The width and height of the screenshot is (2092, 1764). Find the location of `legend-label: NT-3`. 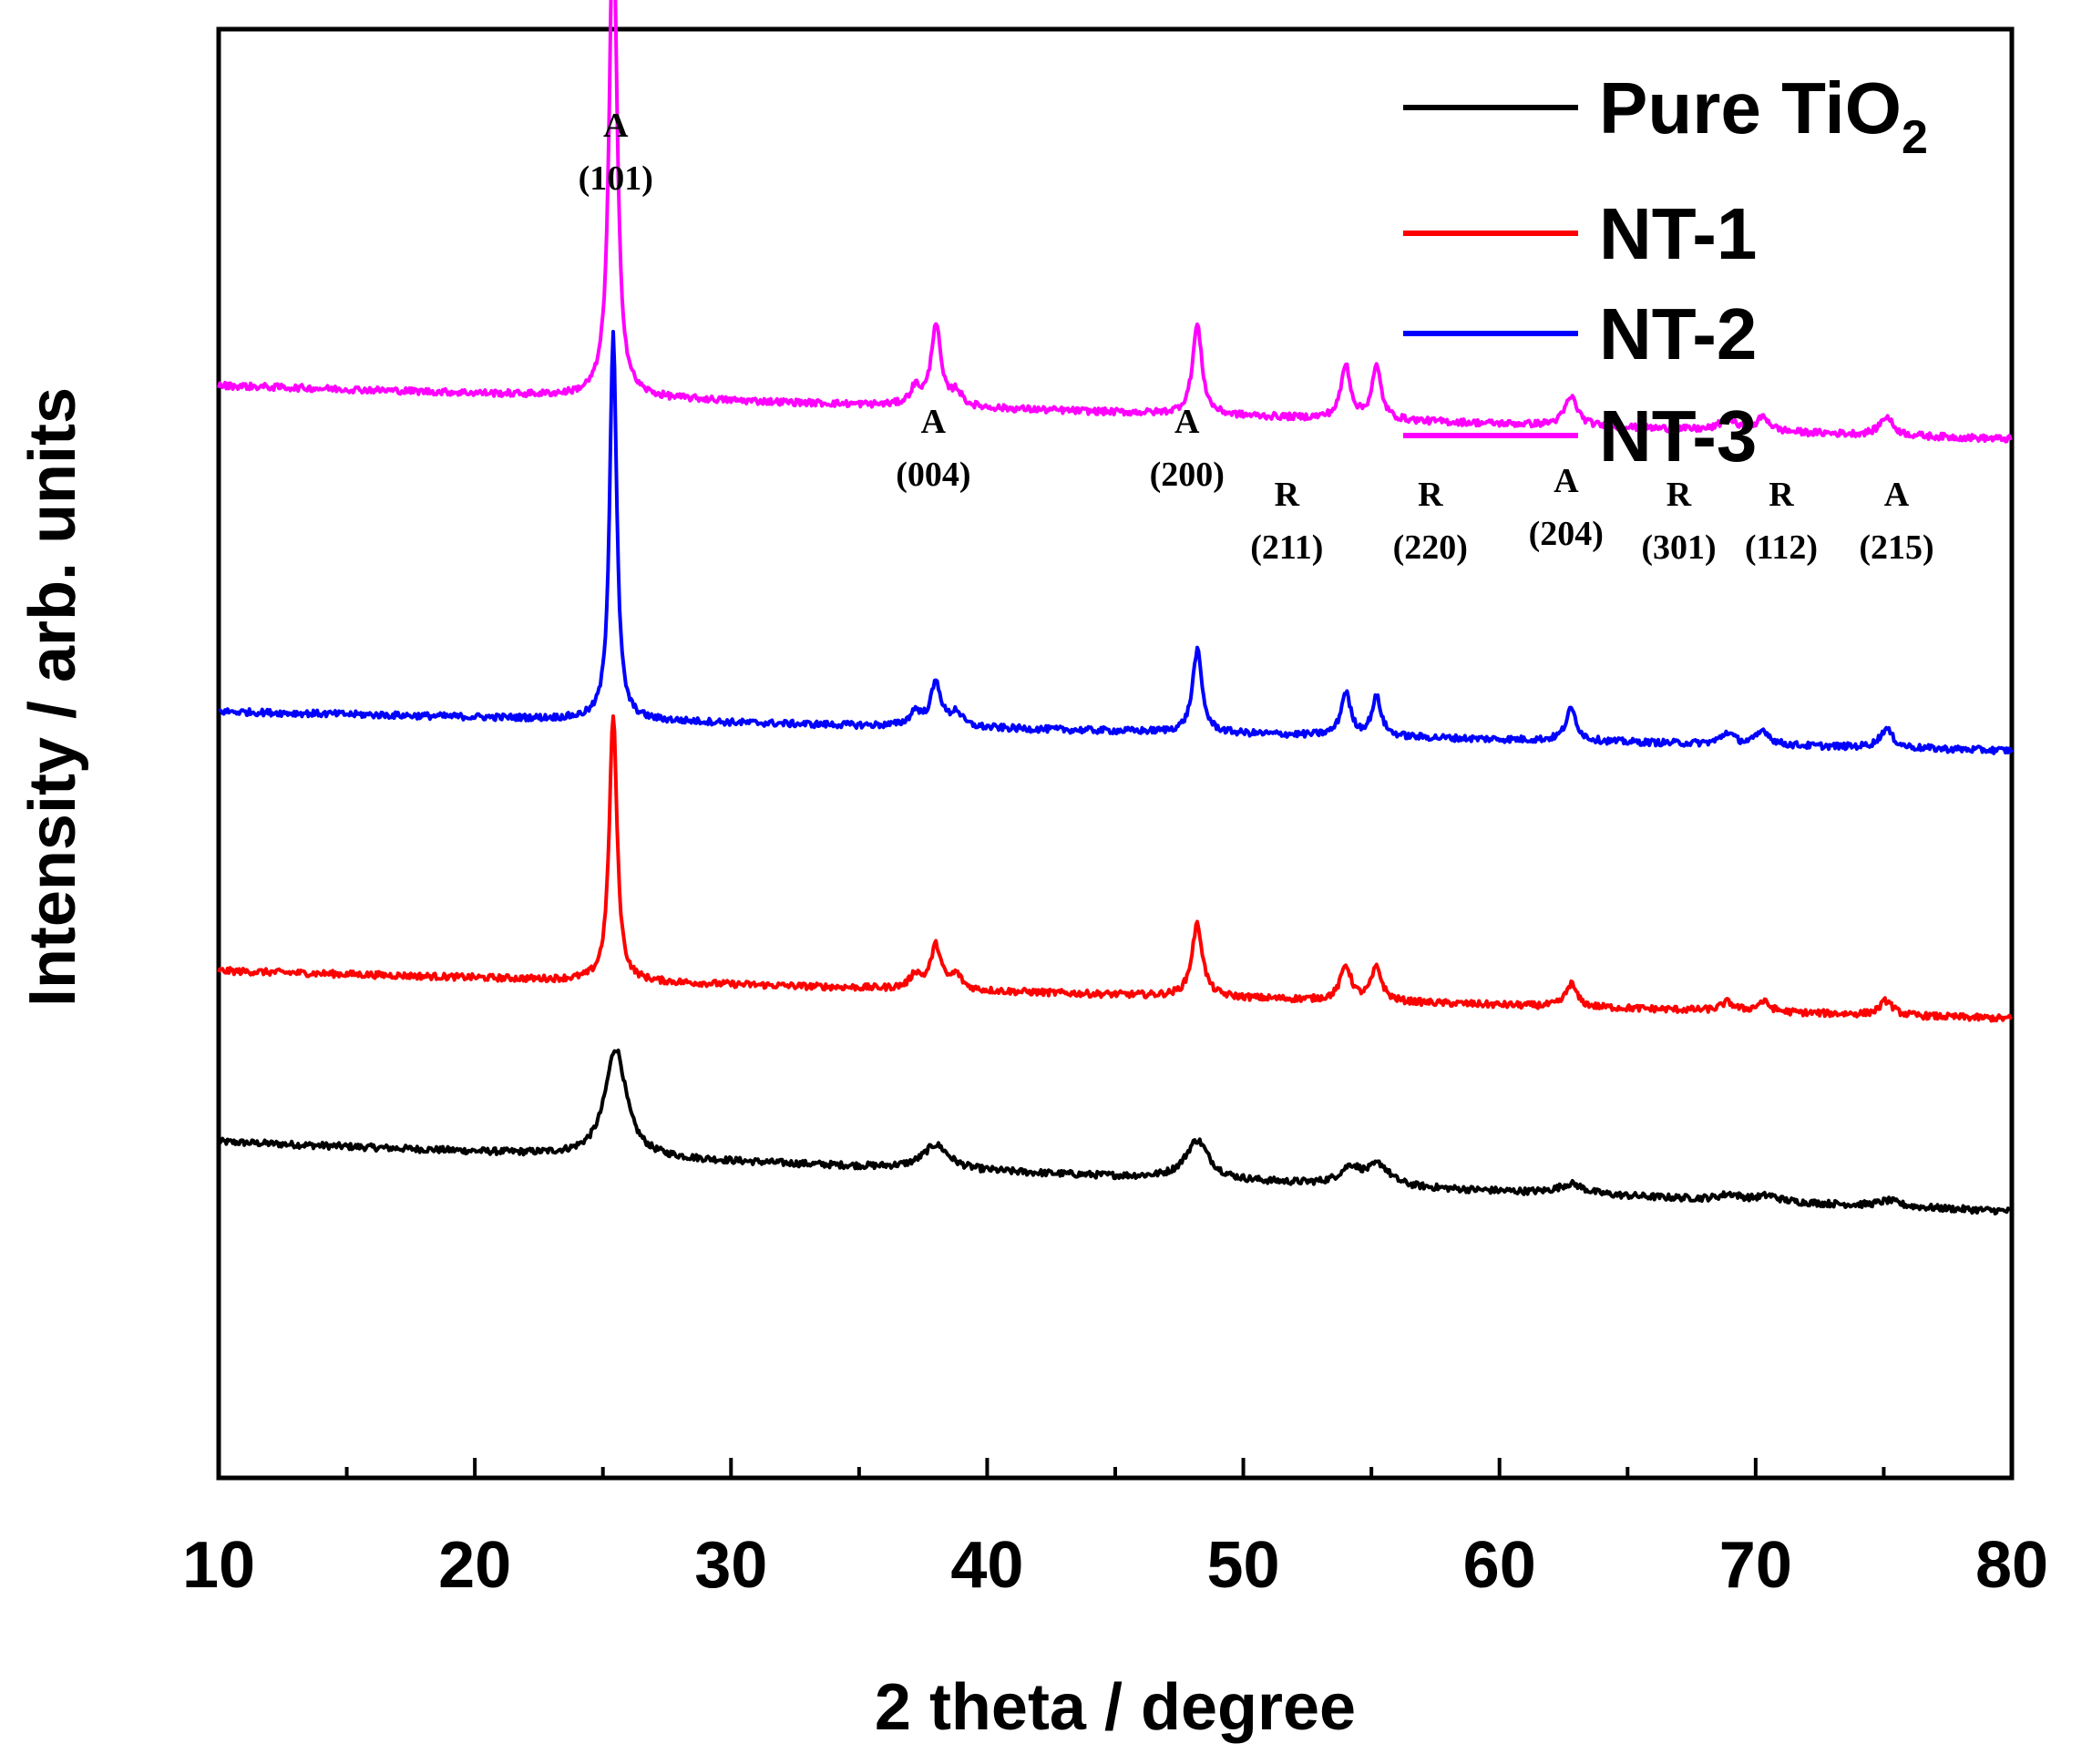

legend-label: NT-3 is located at coordinates (1678, 436).